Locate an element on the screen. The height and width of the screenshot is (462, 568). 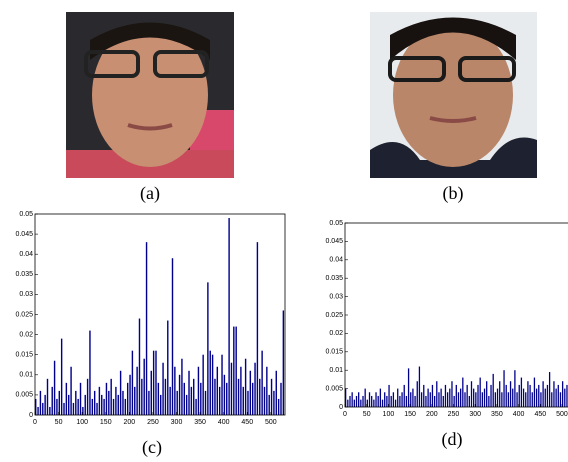
y-tick-label: 0.04 is located at coordinates (336, 260).